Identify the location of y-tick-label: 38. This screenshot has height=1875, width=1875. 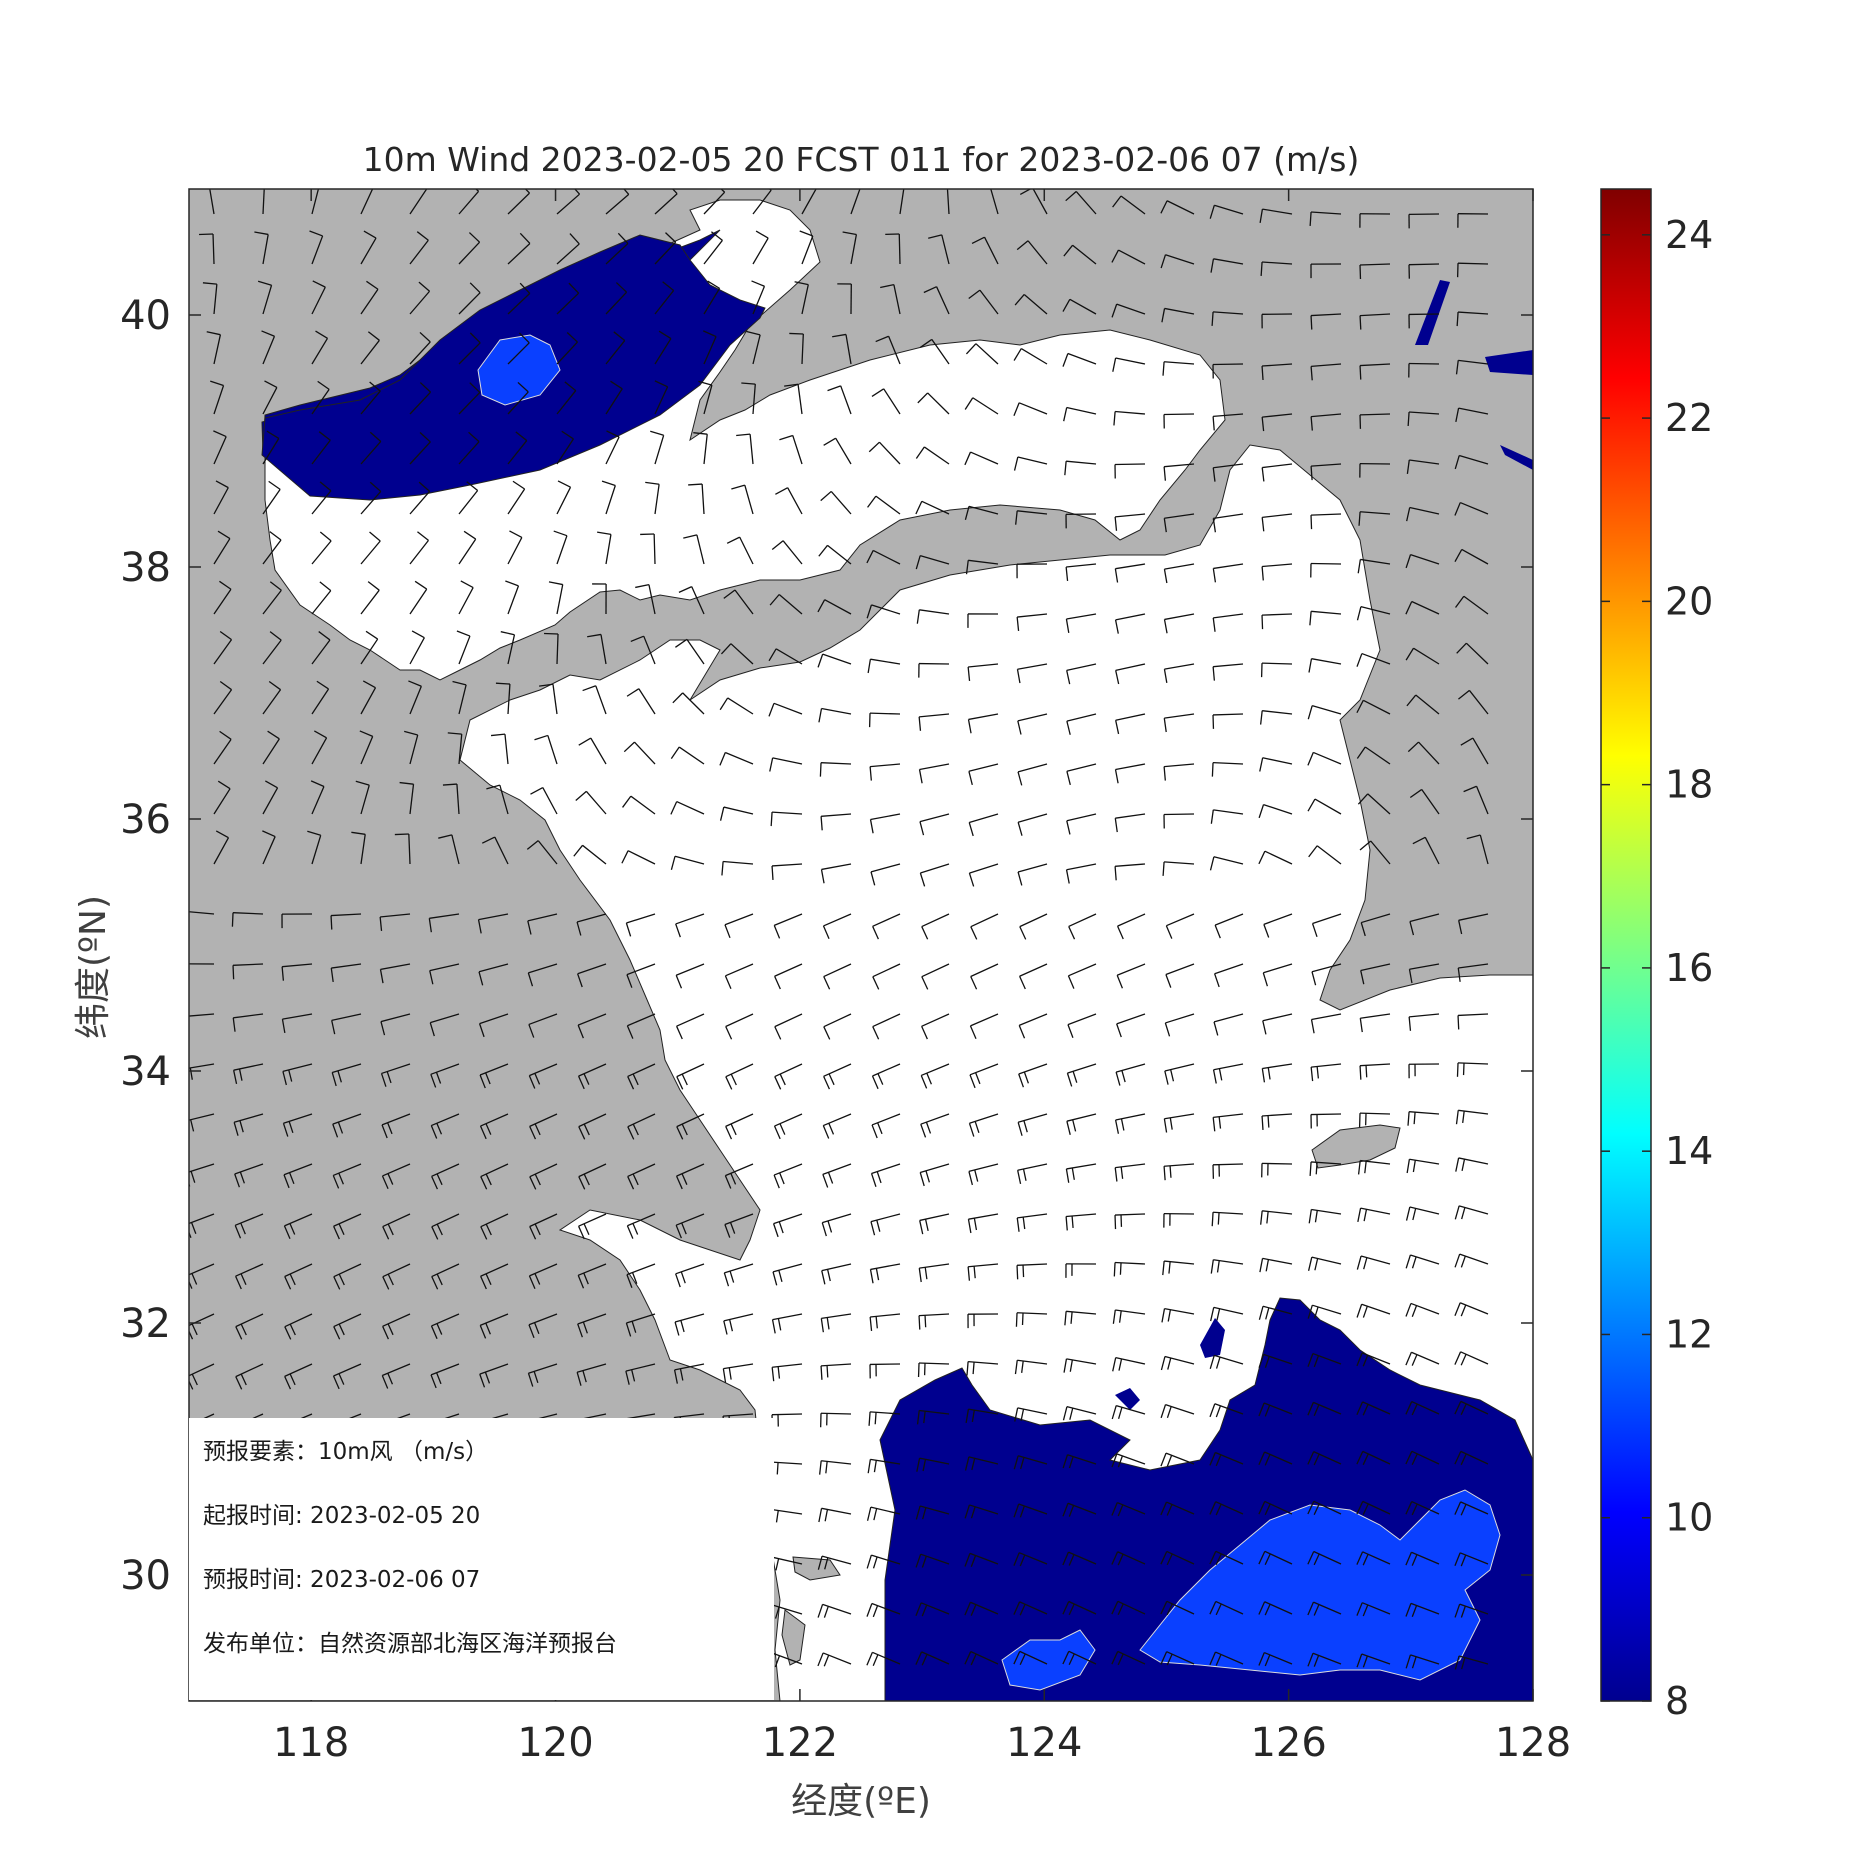
(145, 568).